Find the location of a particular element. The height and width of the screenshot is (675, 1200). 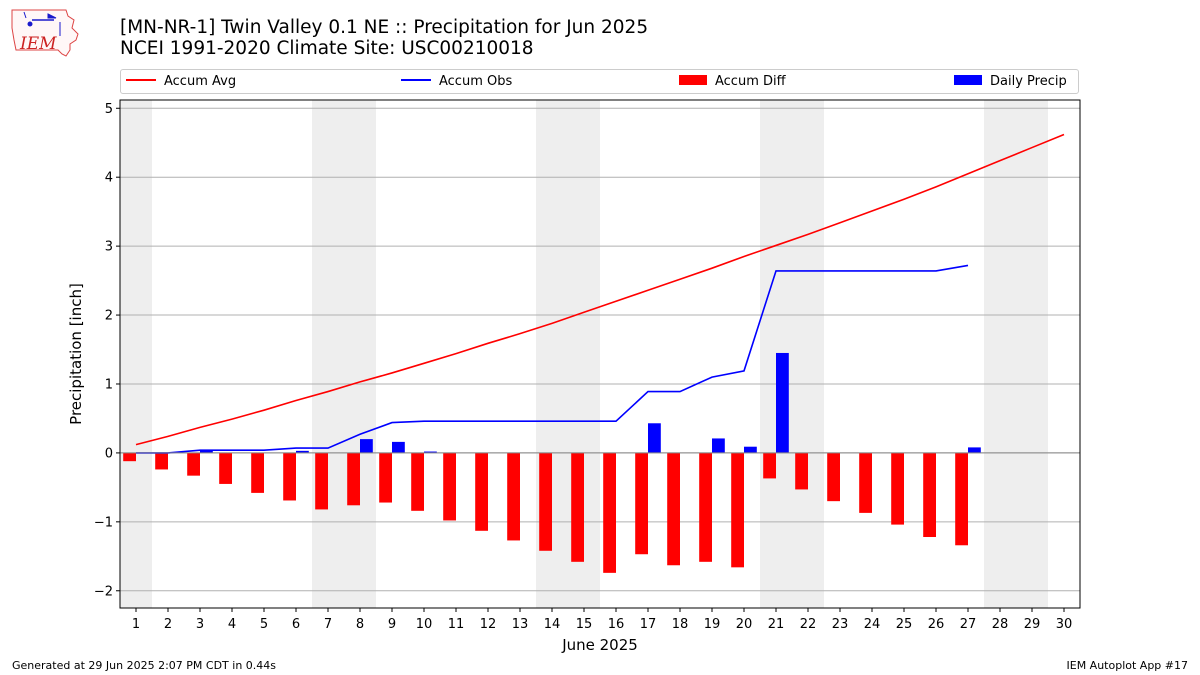

x-tick-label: 6 is located at coordinates (296, 624).